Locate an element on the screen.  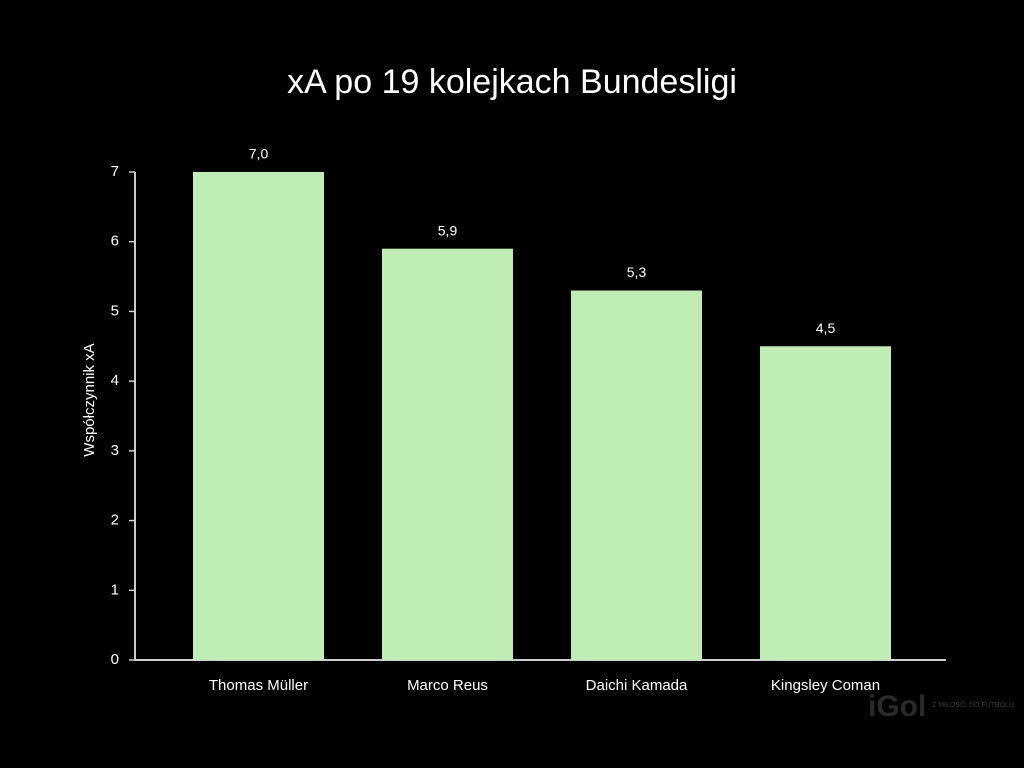
y-axis-label: Współczynnik xA is located at coordinates (89, 399).